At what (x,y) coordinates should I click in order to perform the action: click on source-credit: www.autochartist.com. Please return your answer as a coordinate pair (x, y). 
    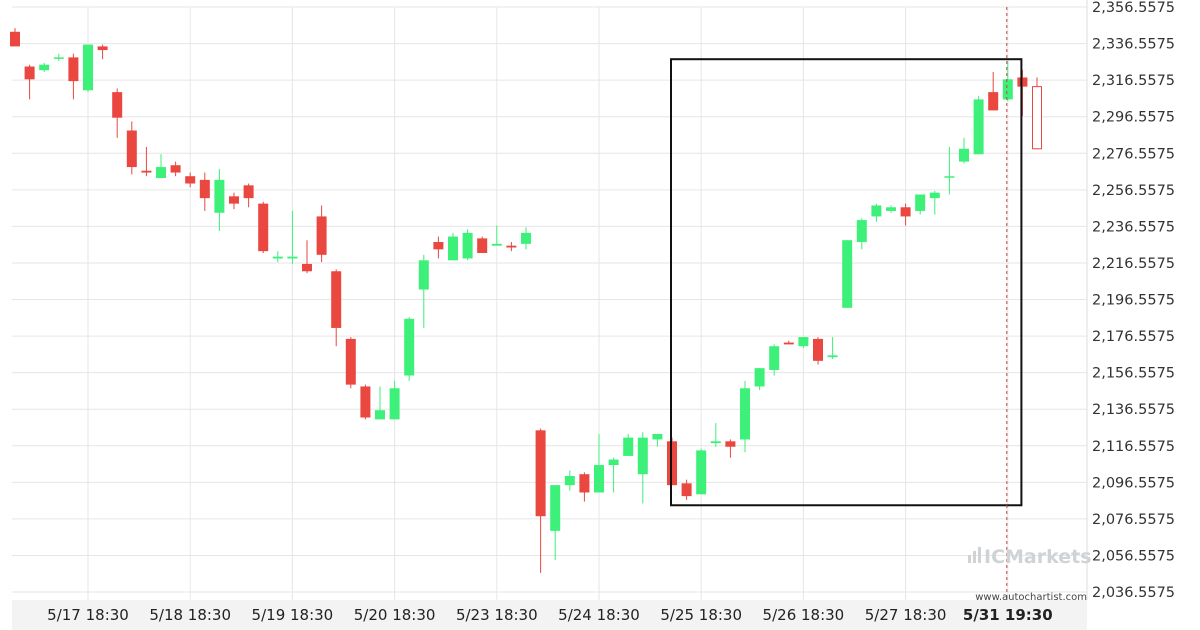
    Looking at the image, I should click on (1031, 597).